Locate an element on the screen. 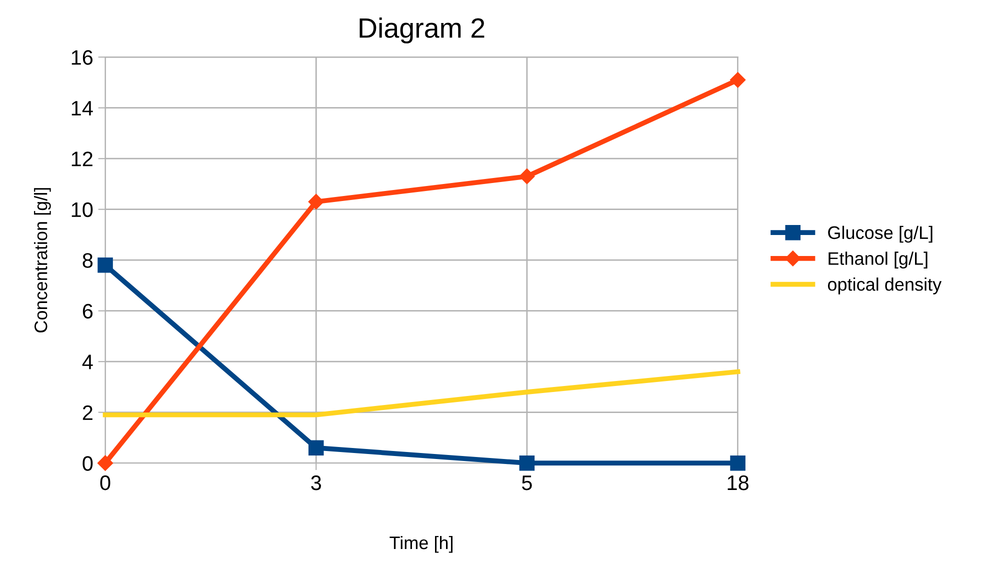  x-tick-label: 5 is located at coordinates (527, 483).